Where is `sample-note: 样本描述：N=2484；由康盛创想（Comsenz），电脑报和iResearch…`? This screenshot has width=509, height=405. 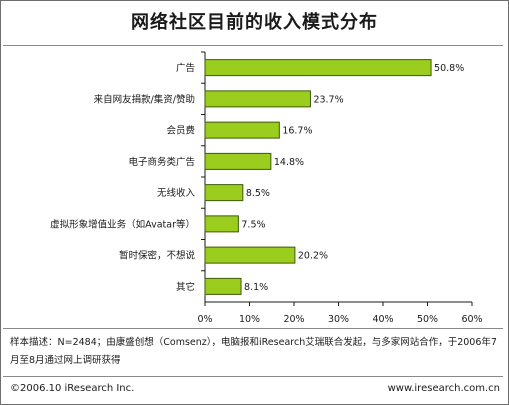
sample-note: 样本描述：N=2484；由康盛创想（Comsenz），电脑报和iResearch… is located at coordinates (253, 351).